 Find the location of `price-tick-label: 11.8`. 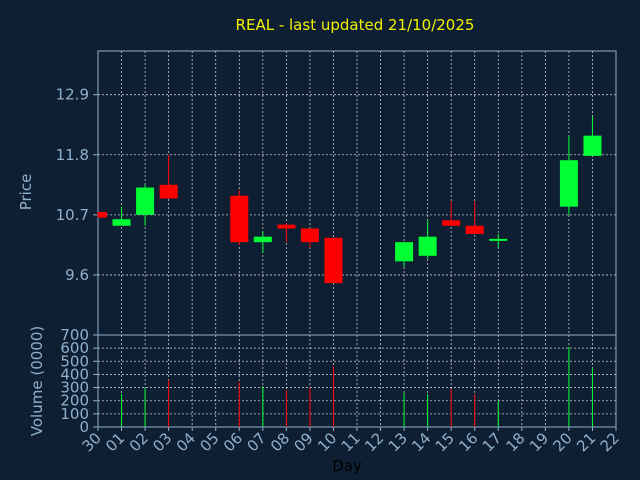

price-tick-label: 11.8 is located at coordinates (72, 155).